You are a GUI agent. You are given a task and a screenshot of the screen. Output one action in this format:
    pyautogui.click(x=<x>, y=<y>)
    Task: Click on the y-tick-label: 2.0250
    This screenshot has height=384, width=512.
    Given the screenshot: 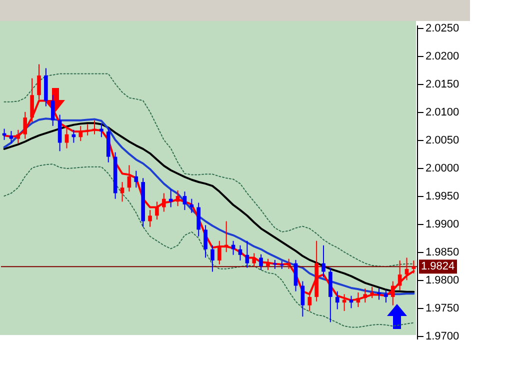 What is the action you would take?
    pyautogui.click(x=443, y=28)
    